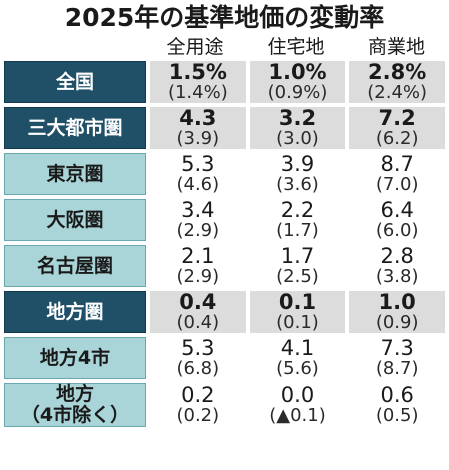 This screenshot has height=470, width=449. What do you see at coordinates (297, 118) in the screenshot?
I see `cell-value: 3.2` at bounding box center [297, 118].